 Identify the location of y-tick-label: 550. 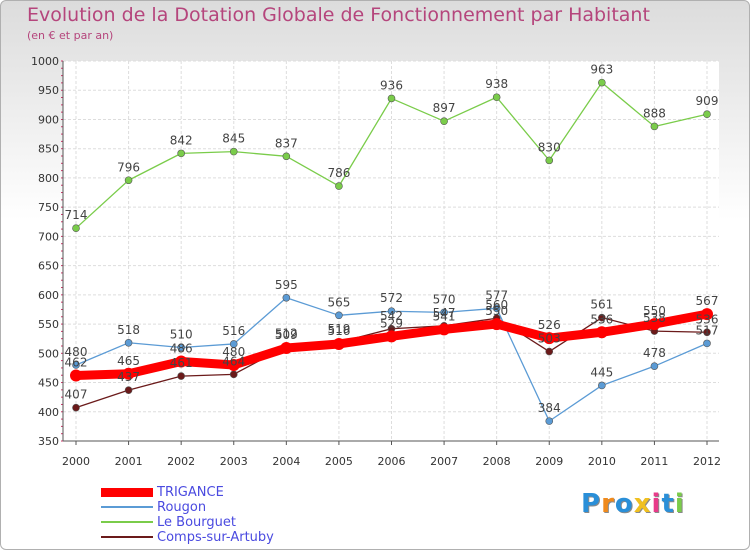
(48, 324).